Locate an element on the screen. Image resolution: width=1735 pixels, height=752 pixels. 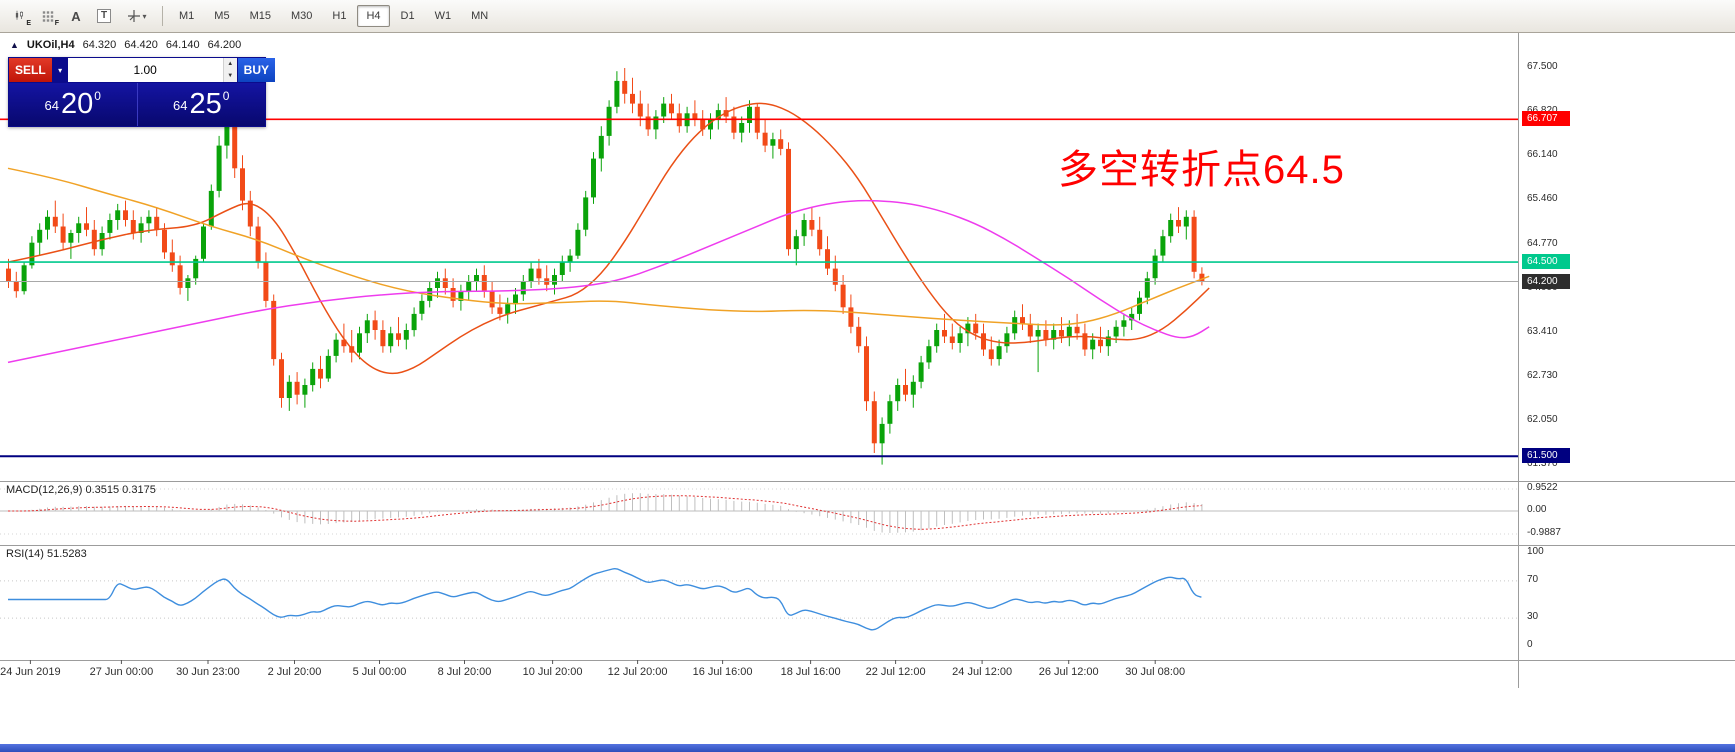
timeframe-button-h4: H4 is located at coordinates (373, 16).